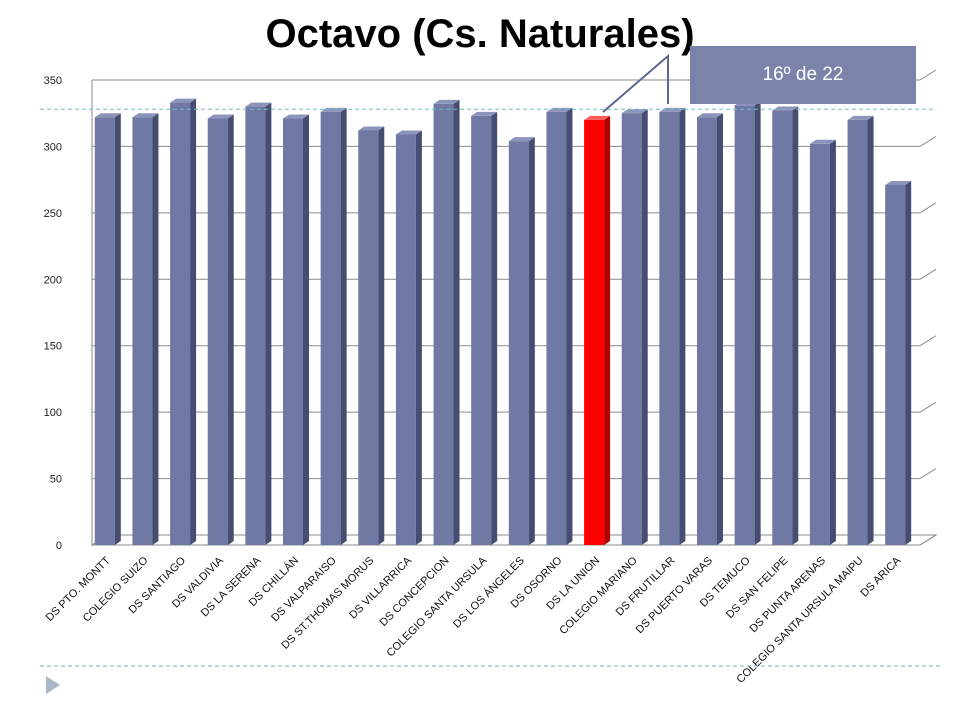 The image size is (960, 720). I want to click on y-tick-label: 250, so click(53, 214).